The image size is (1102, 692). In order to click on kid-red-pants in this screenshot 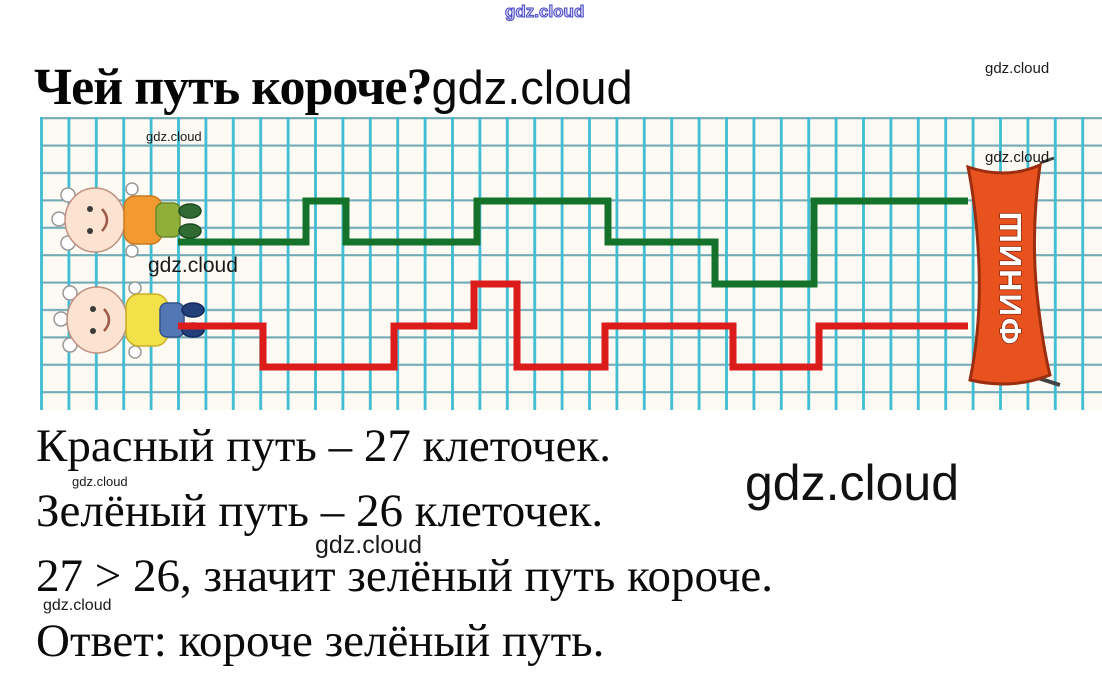, I will do `click(172, 320)`.